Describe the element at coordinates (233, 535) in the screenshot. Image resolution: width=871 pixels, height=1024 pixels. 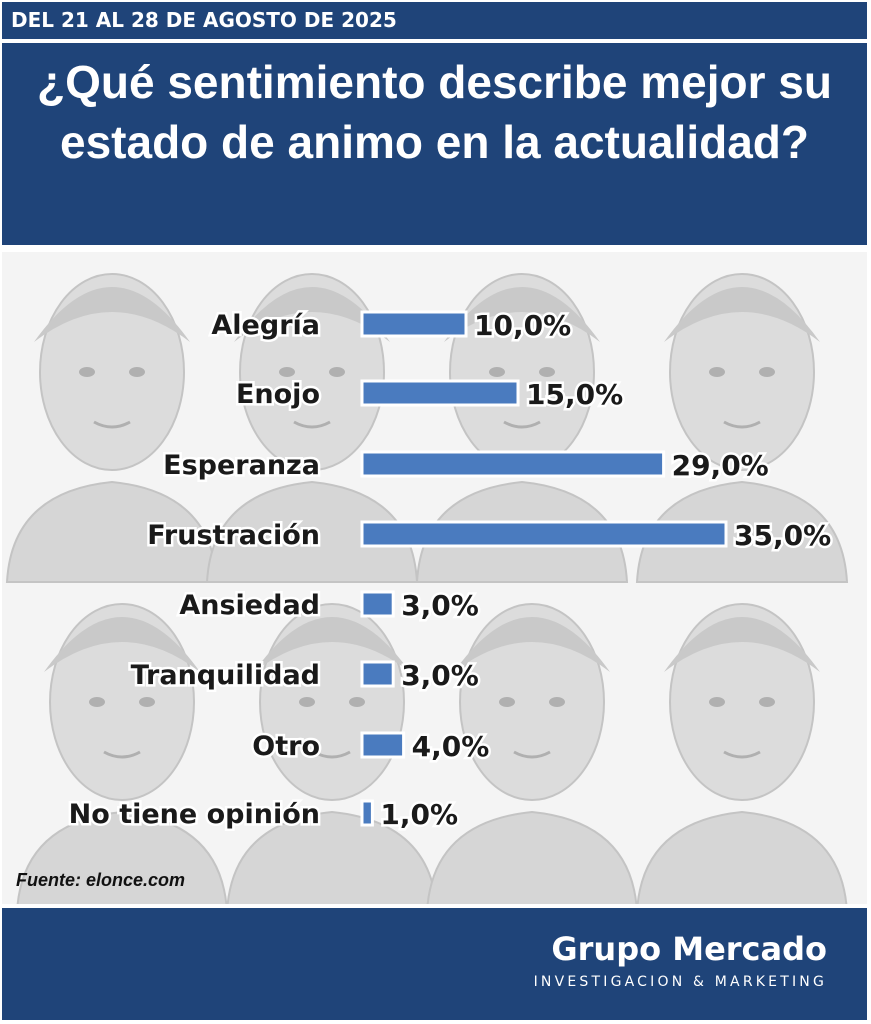
I see `category-label: Frustración` at that location.